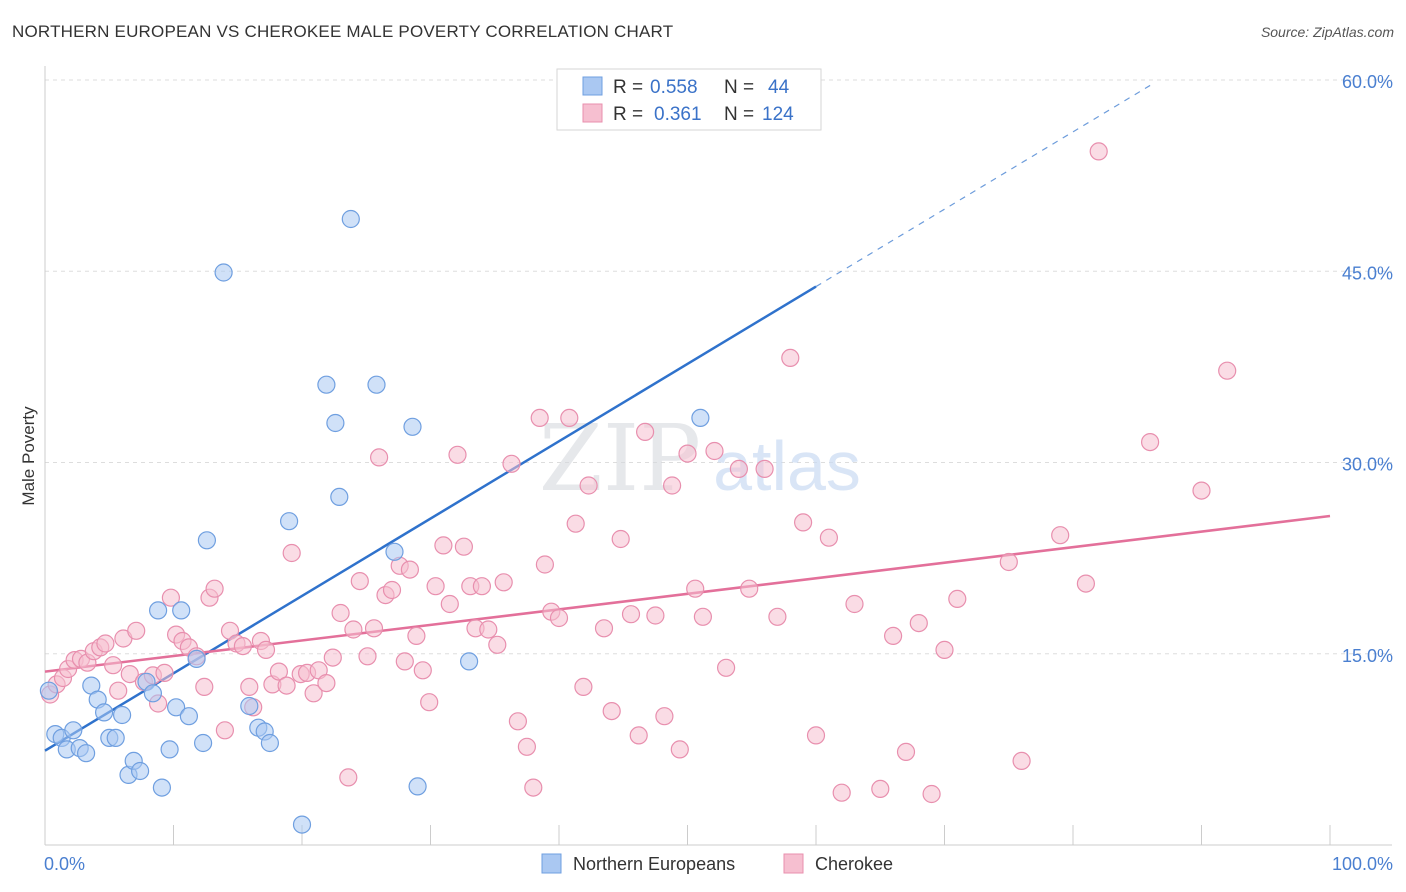 Image resolution: width=1406 pixels, height=892 pixels. Describe the element at coordinates (64, 864) in the screenshot. I see `x-tick-label-0: 0.0%` at that location.